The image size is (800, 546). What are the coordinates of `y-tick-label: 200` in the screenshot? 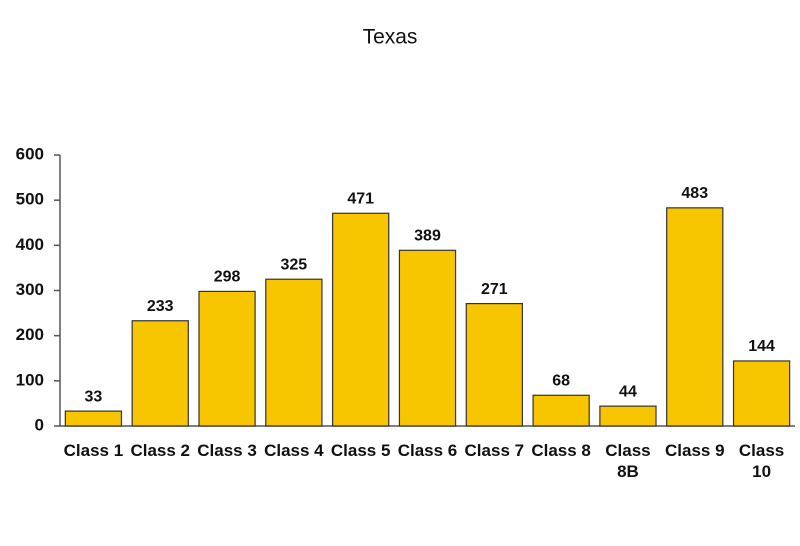 It's located at (30, 334).